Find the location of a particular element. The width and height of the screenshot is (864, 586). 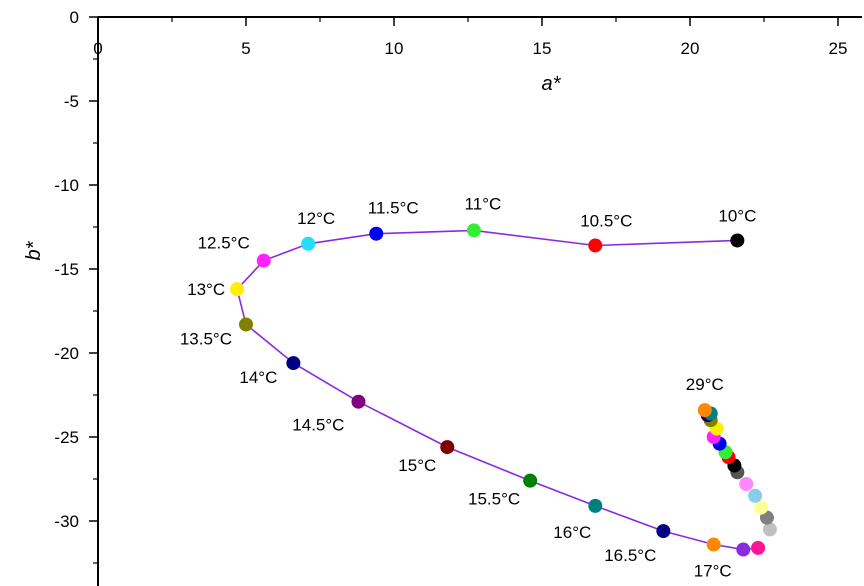

point-label: 16°C is located at coordinates (572, 532).